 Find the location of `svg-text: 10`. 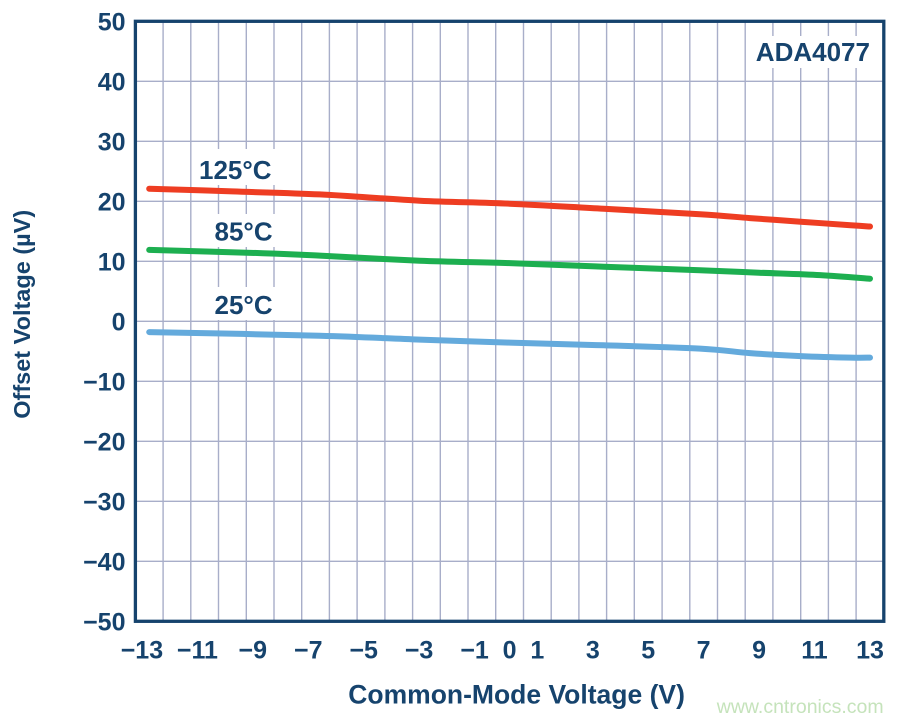

svg-text: 10 is located at coordinates (112, 262).